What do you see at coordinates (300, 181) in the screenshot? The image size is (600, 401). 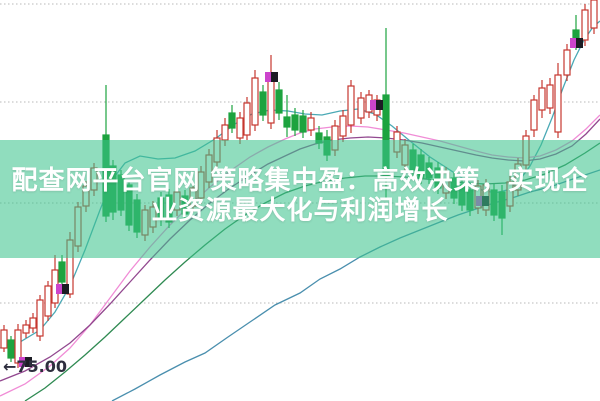 I see `promo-text-line1: 配查网平台官网 策略集中盈：高效决策，实现企` at bounding box center [300, 181].